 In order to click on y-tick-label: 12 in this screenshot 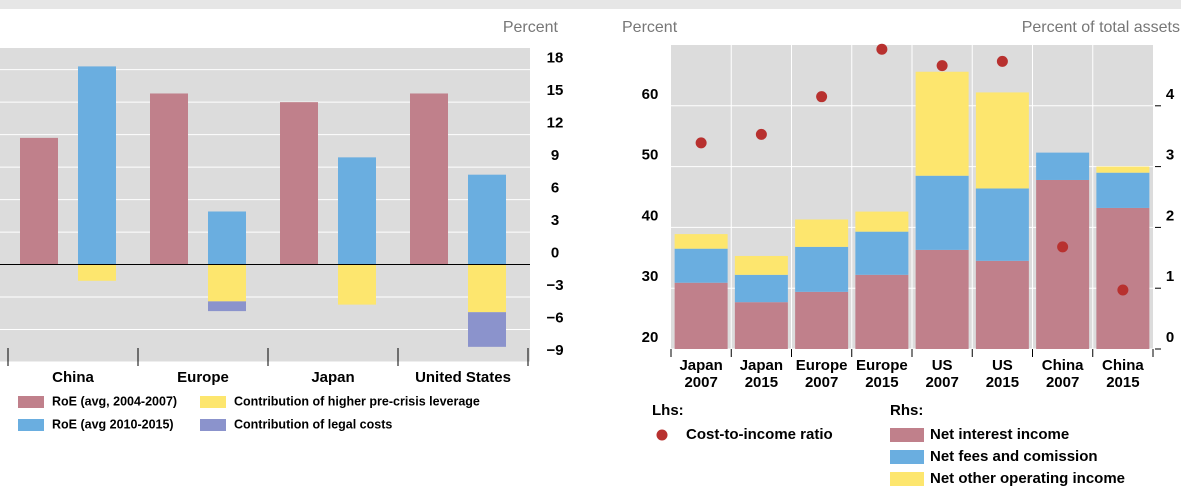, I will do `click(555, 123)`.